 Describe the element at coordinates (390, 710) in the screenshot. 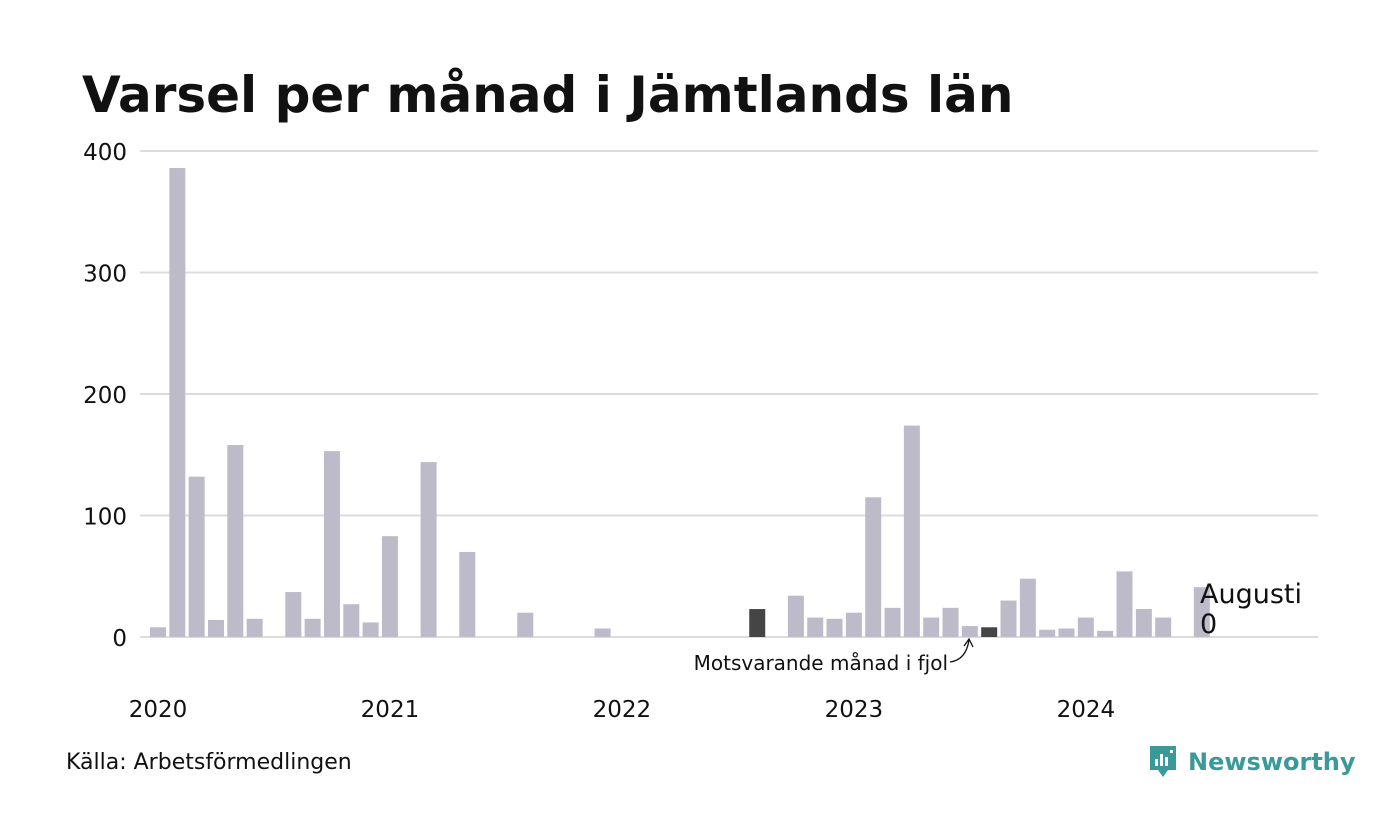

I see `x-tick-label: 2021` at that location.